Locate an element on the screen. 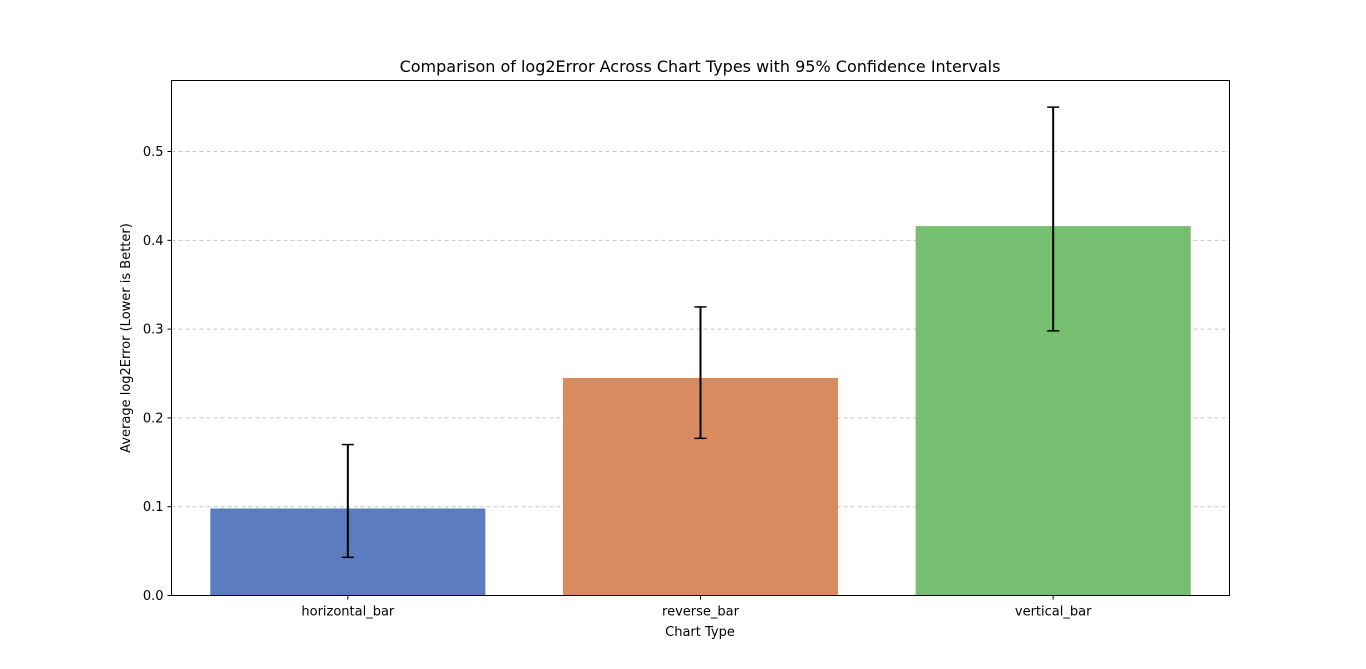  y-tick-label: 0.5 is located at coordinates (153, 152).